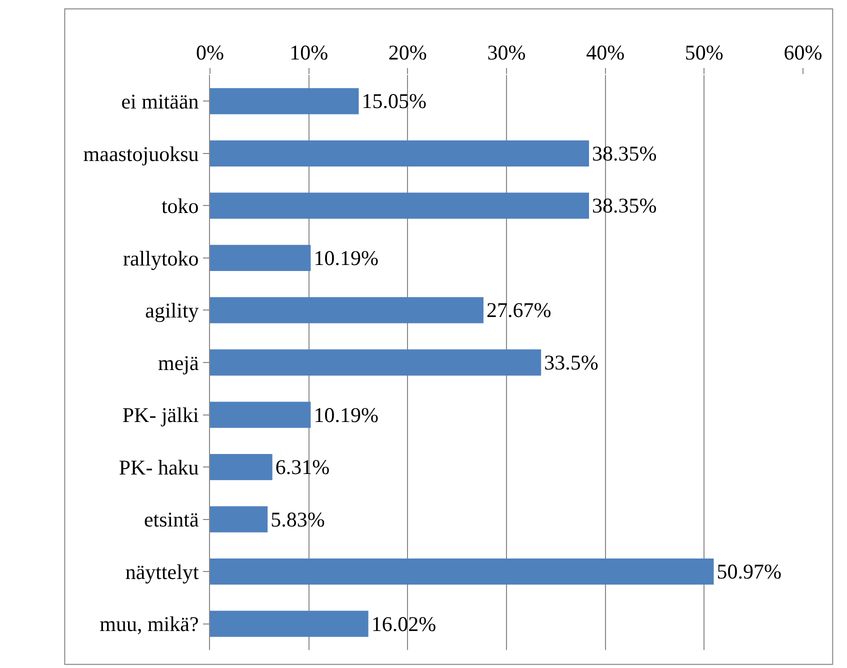  I want to click on y-tick-label: toko, so click(180, 206).